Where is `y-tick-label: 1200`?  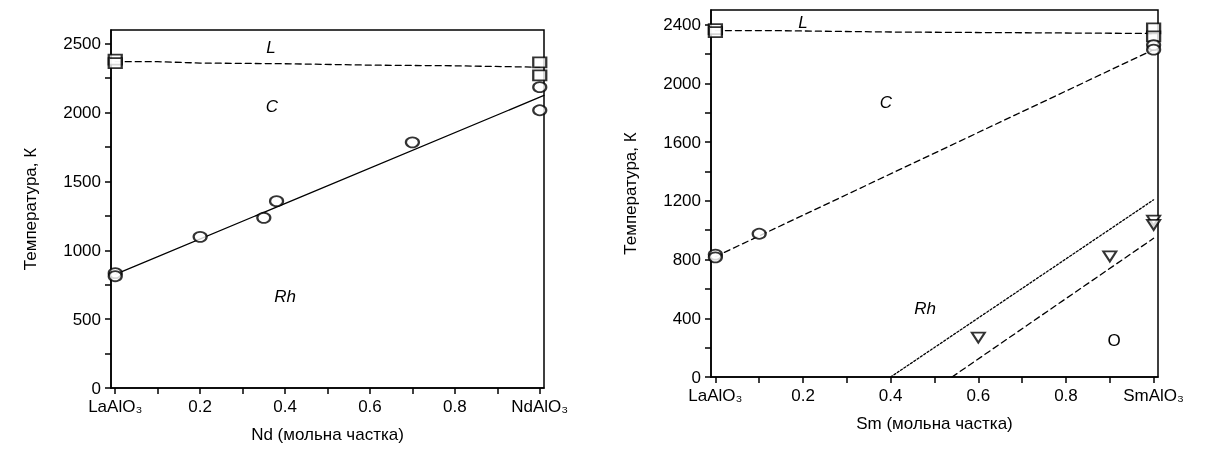 y-tick-label: 1200 is located at coordinates (682, 201).